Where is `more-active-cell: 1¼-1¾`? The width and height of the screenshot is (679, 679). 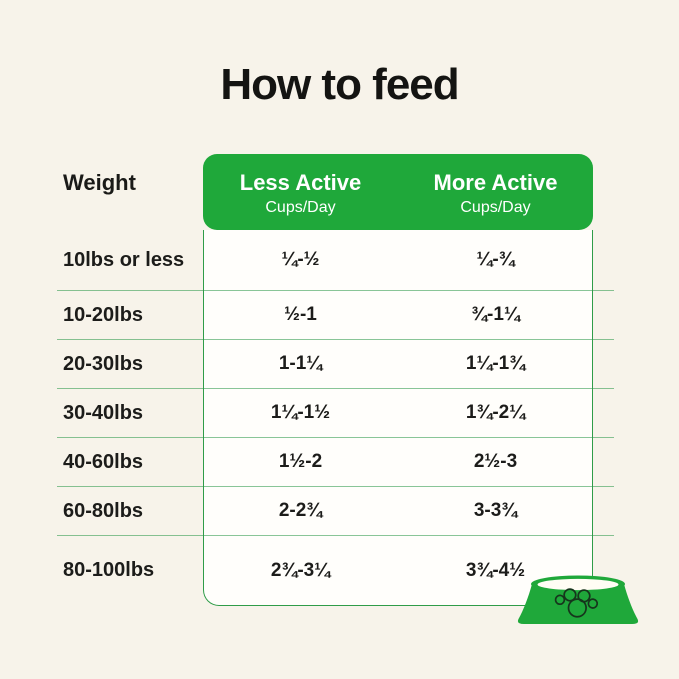 more-active-cell: 1¼-1¾ is located at coordinates (495, 363).